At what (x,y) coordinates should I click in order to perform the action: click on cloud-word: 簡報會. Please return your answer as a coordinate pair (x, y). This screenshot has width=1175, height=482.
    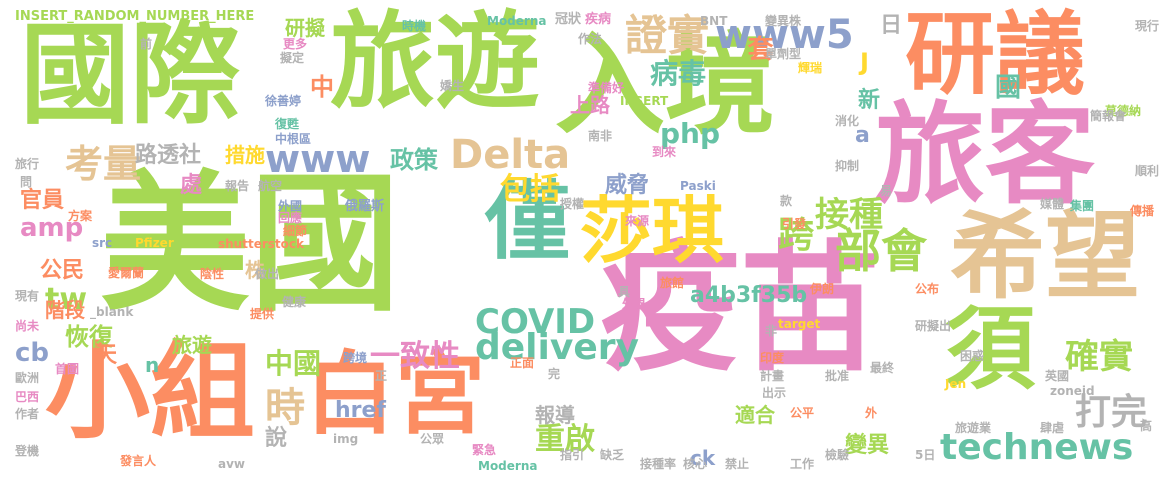
    Looking at the image, I should click on (1108, 116).